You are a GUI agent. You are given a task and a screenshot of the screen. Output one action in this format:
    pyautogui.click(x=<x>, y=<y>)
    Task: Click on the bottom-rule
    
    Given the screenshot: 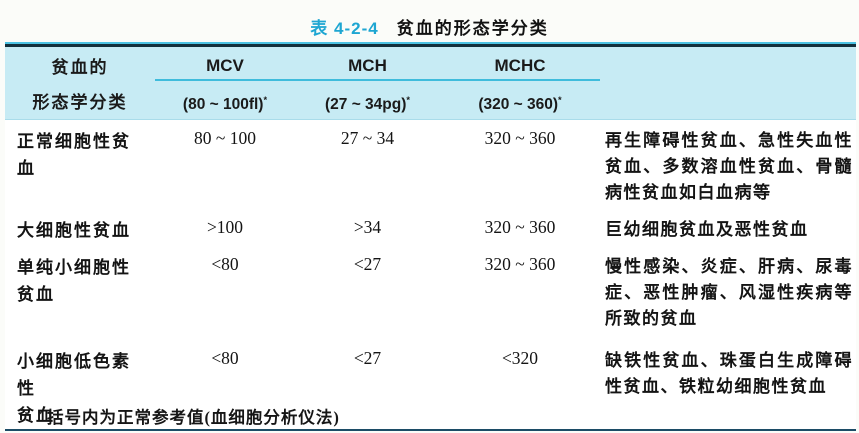 What is the action you would take?
    pyautogui.click(x=430, y=430)
    